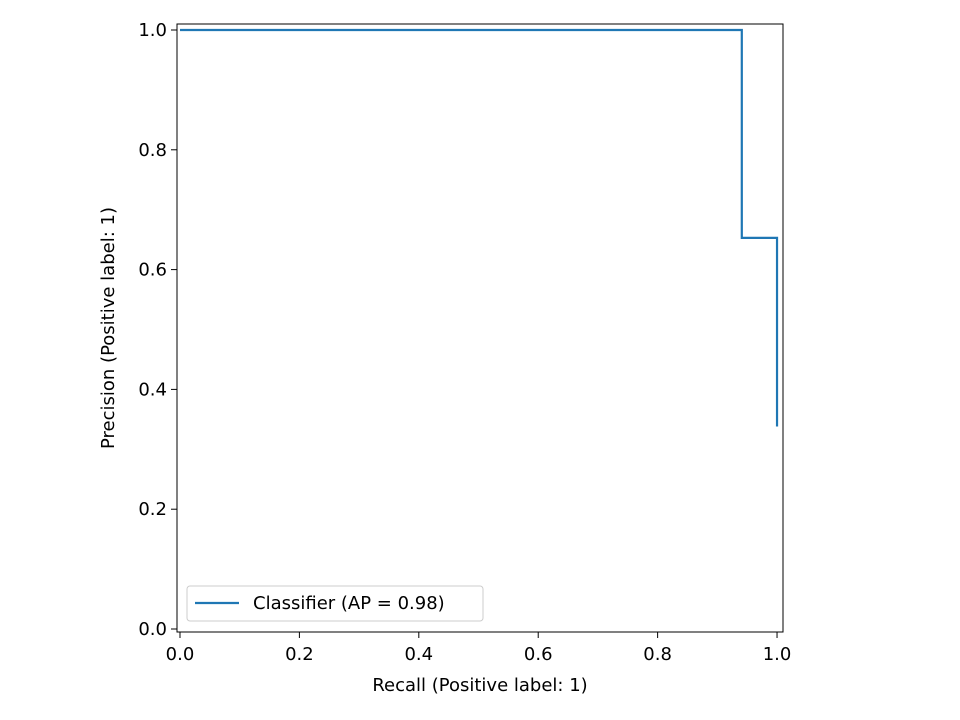 This screenshot has height=720, width=960. What do you see at coordinates (157, 330) in the screenshot?
I see `y-axis-ticks: 0.0 0.2 0.4 0.6 0.8 1.0` at bounding box center [157, 330].